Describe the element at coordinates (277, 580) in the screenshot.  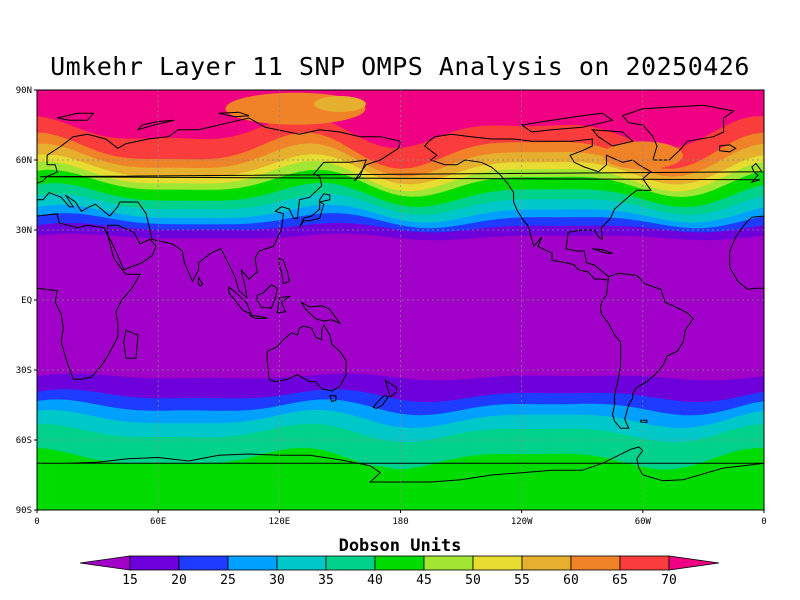
I see `colorbar-label: 30` at that location.